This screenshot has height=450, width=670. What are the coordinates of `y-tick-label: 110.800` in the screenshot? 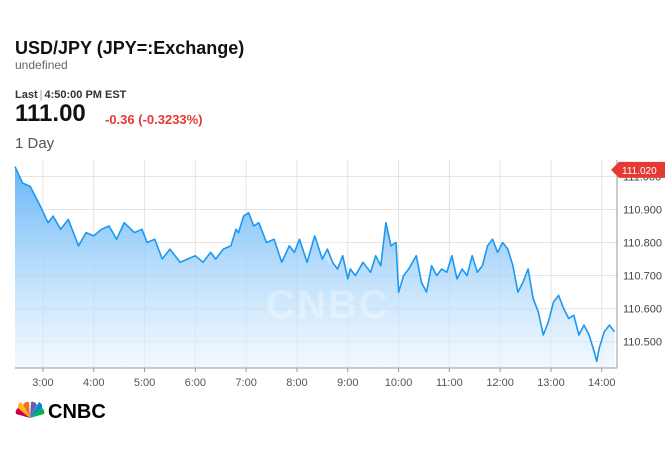 It's located at (642, 244).